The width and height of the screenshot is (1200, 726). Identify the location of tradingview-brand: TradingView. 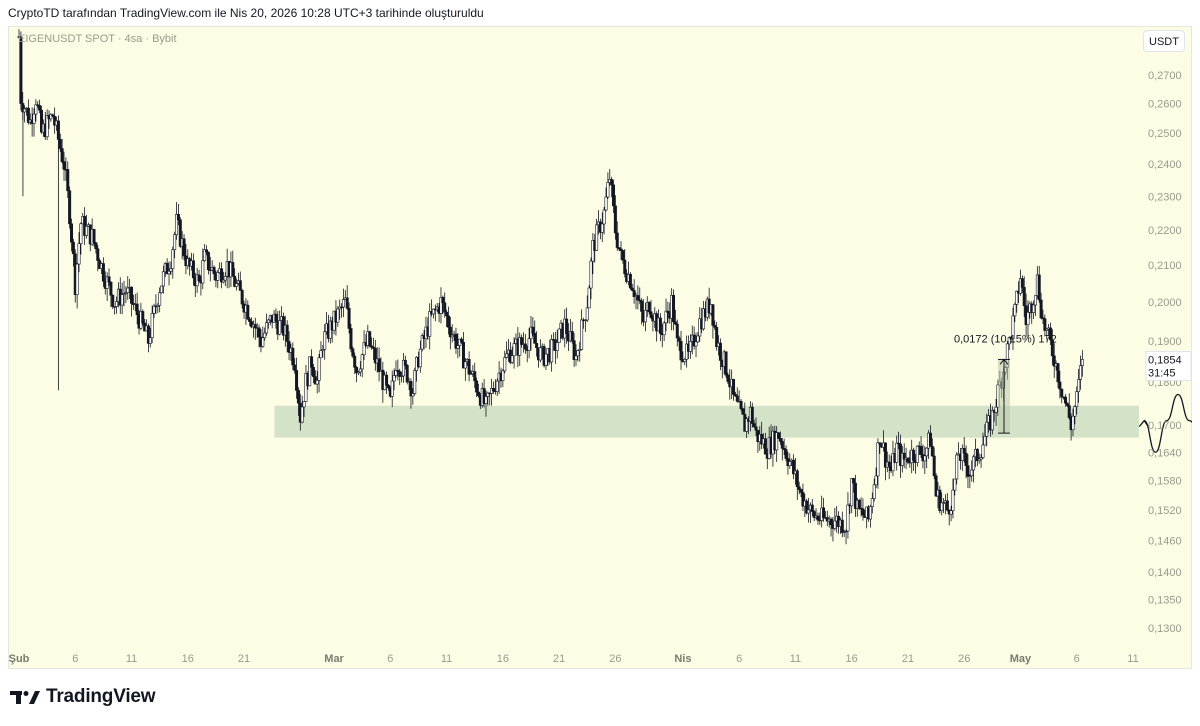
(83, 697).